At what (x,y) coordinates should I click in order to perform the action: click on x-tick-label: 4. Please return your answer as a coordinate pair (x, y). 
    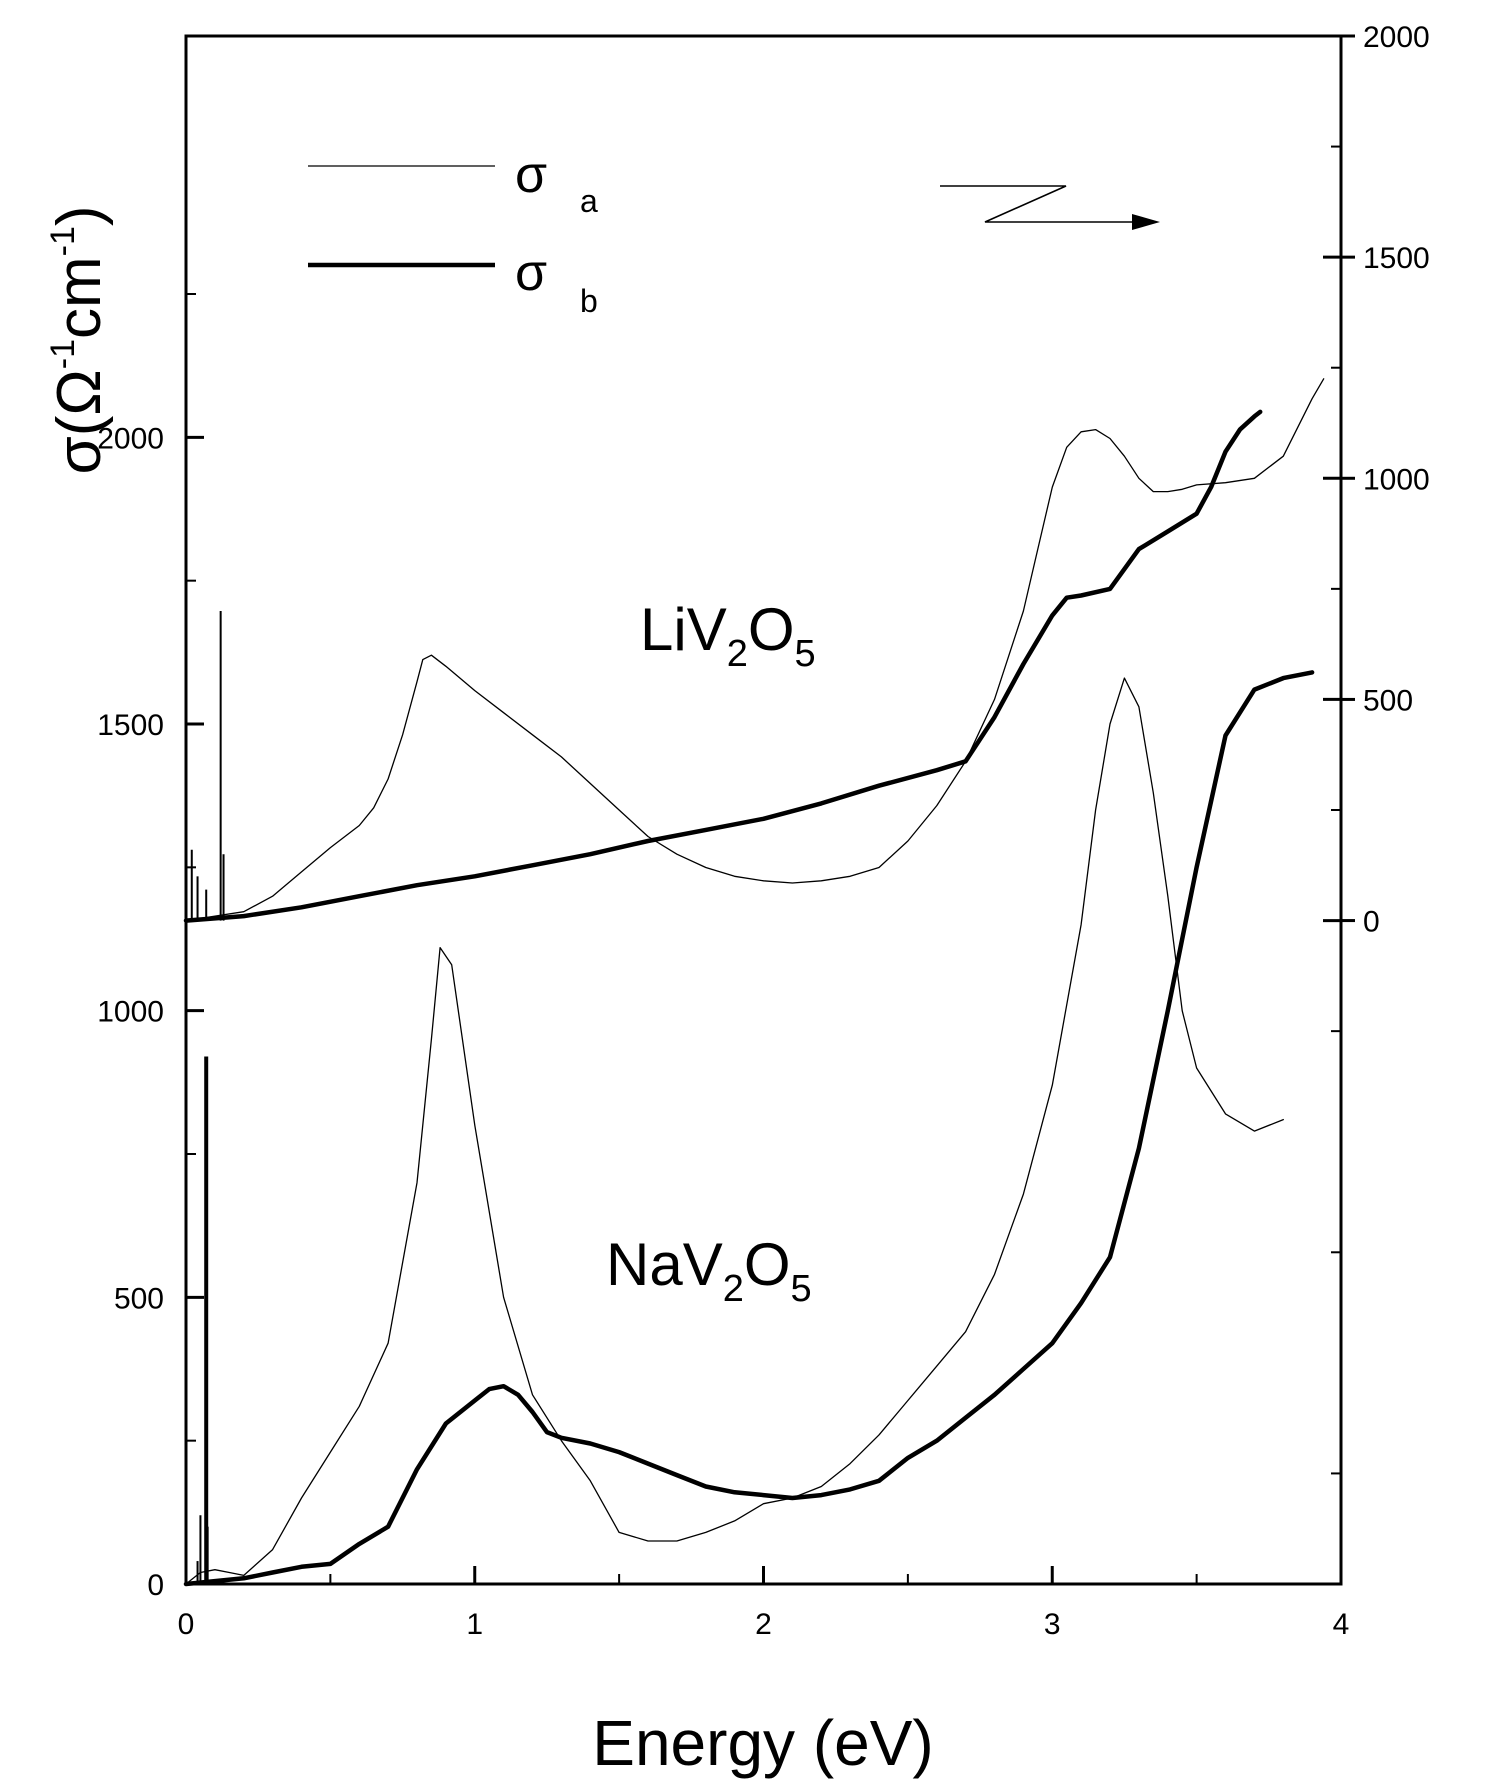
    Looking at the image, I should click on (1341, 1624).